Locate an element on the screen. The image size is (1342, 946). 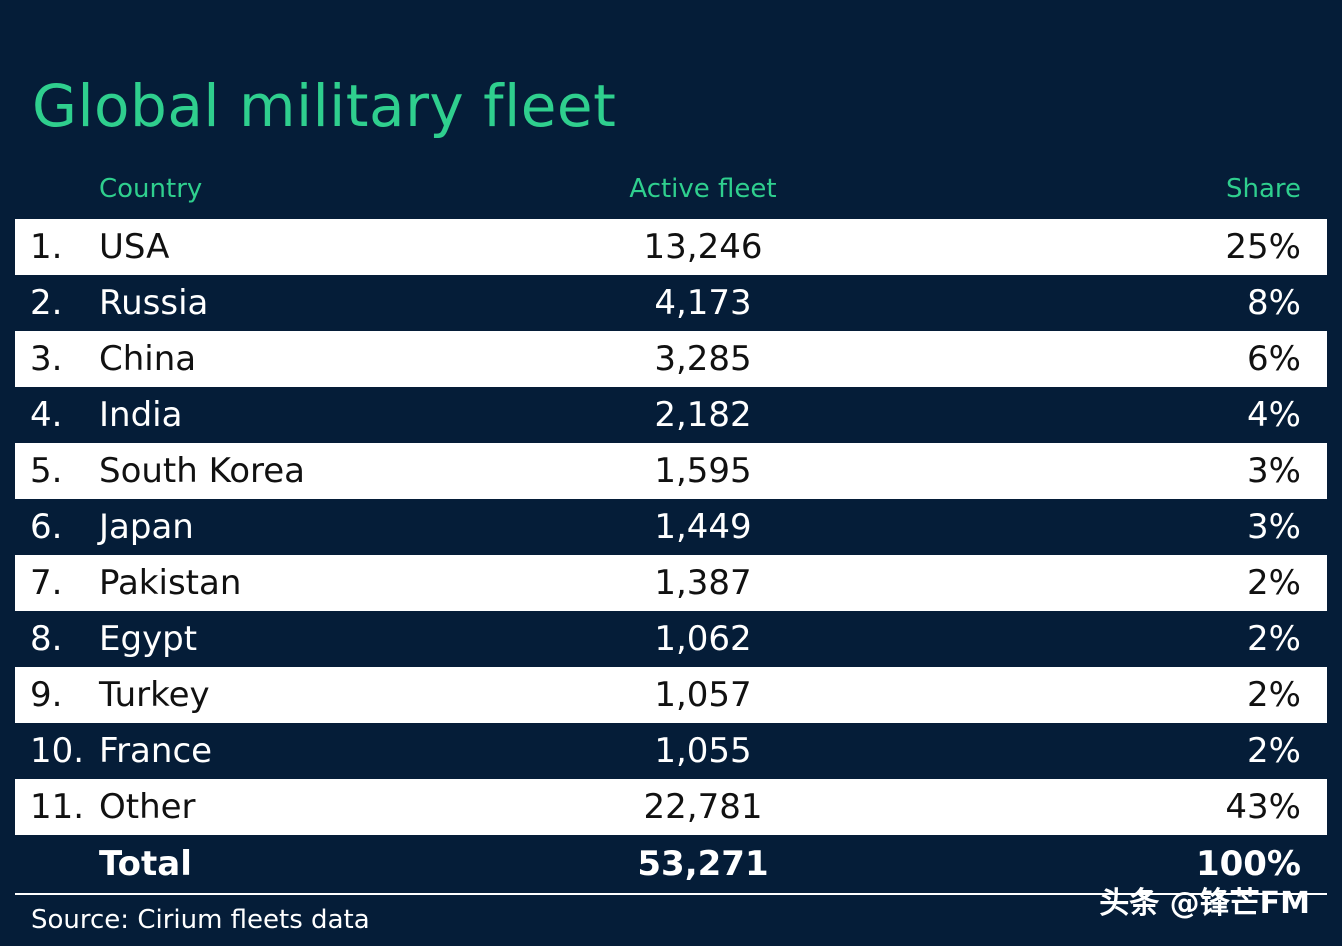
table-row: 11. Other 22,781 43% is located at coordinates (671, 807).